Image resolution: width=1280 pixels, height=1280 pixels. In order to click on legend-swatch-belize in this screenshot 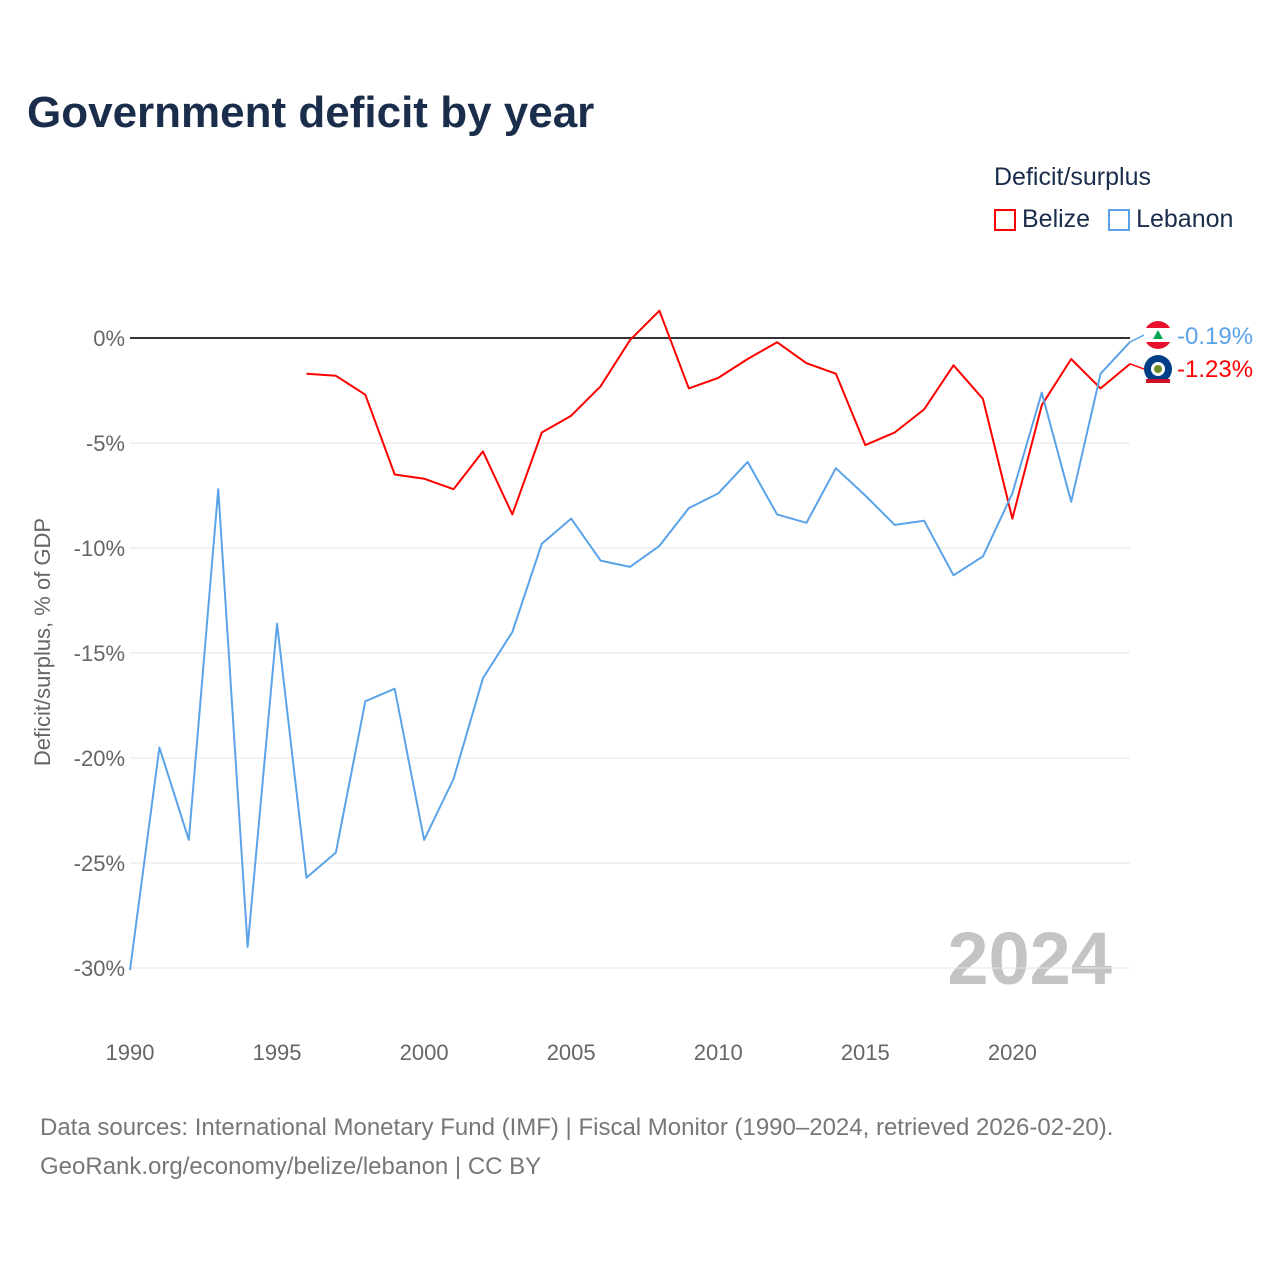, I will do `click(1005, 219)`.